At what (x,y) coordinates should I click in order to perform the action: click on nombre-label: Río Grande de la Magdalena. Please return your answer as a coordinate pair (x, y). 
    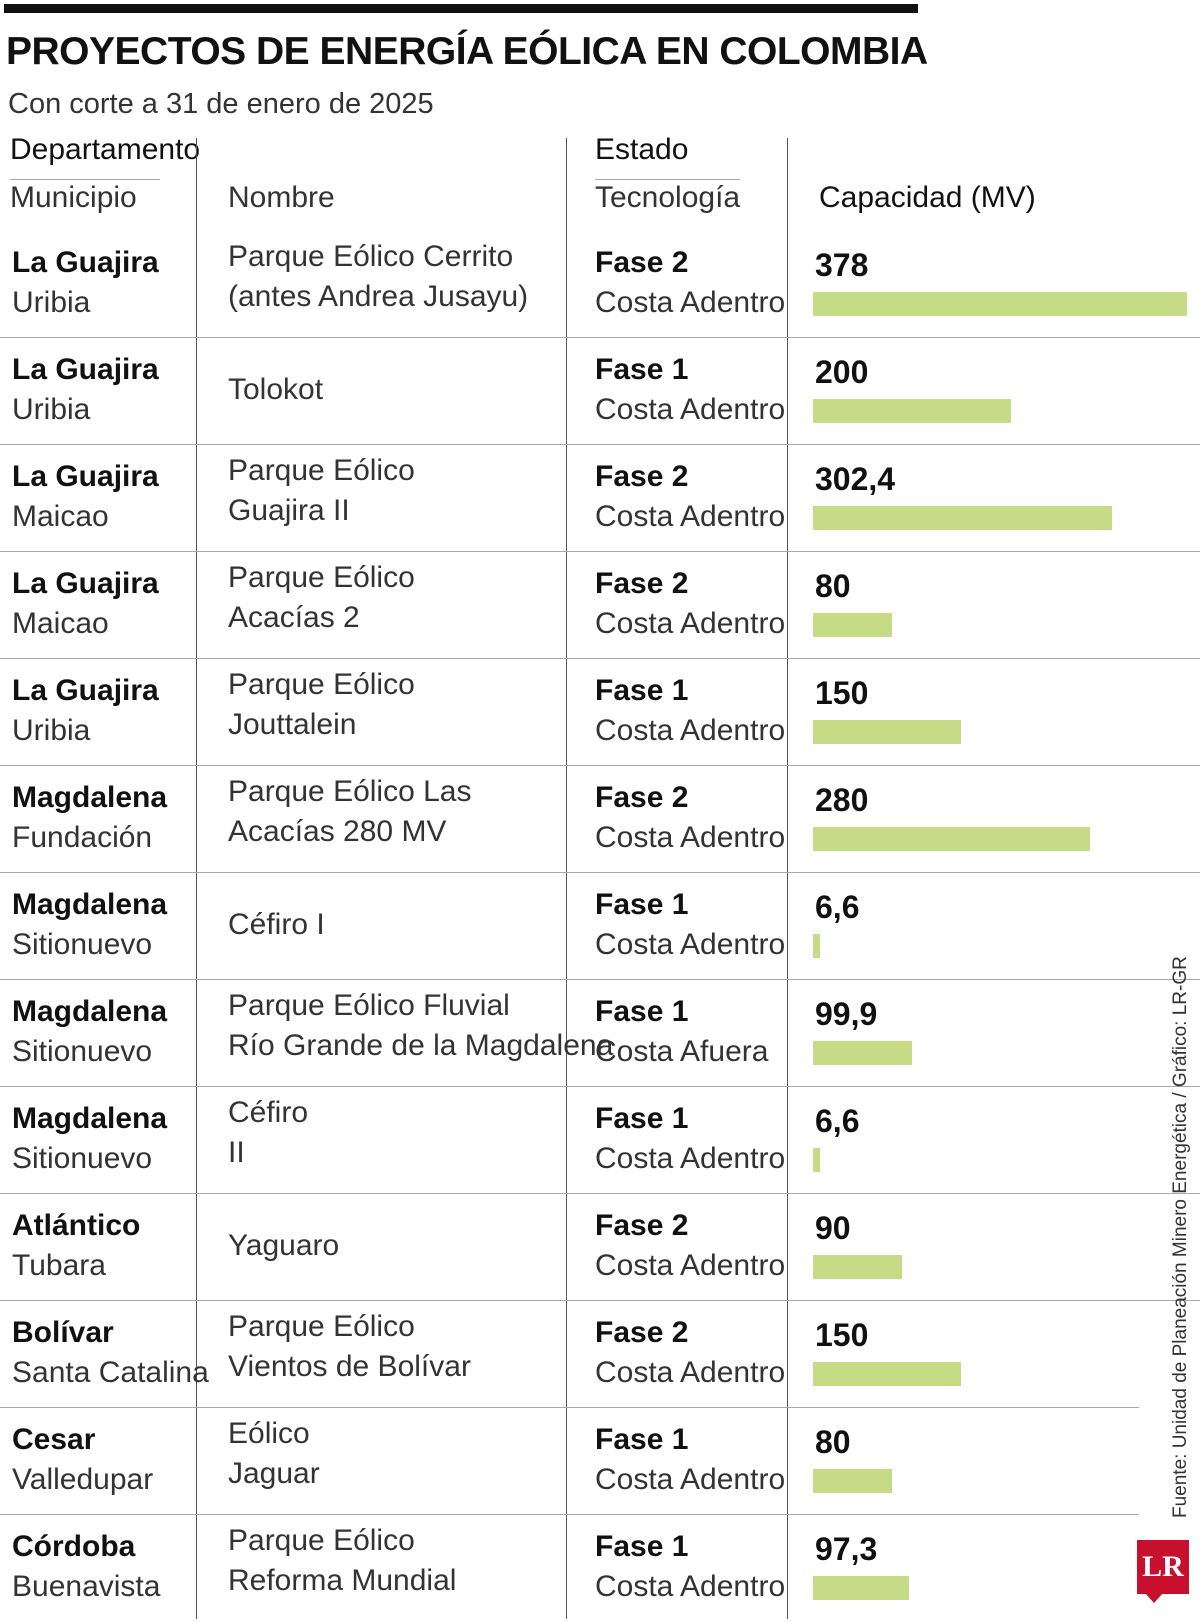
    Looking at the image, I should click on (421, 1045).